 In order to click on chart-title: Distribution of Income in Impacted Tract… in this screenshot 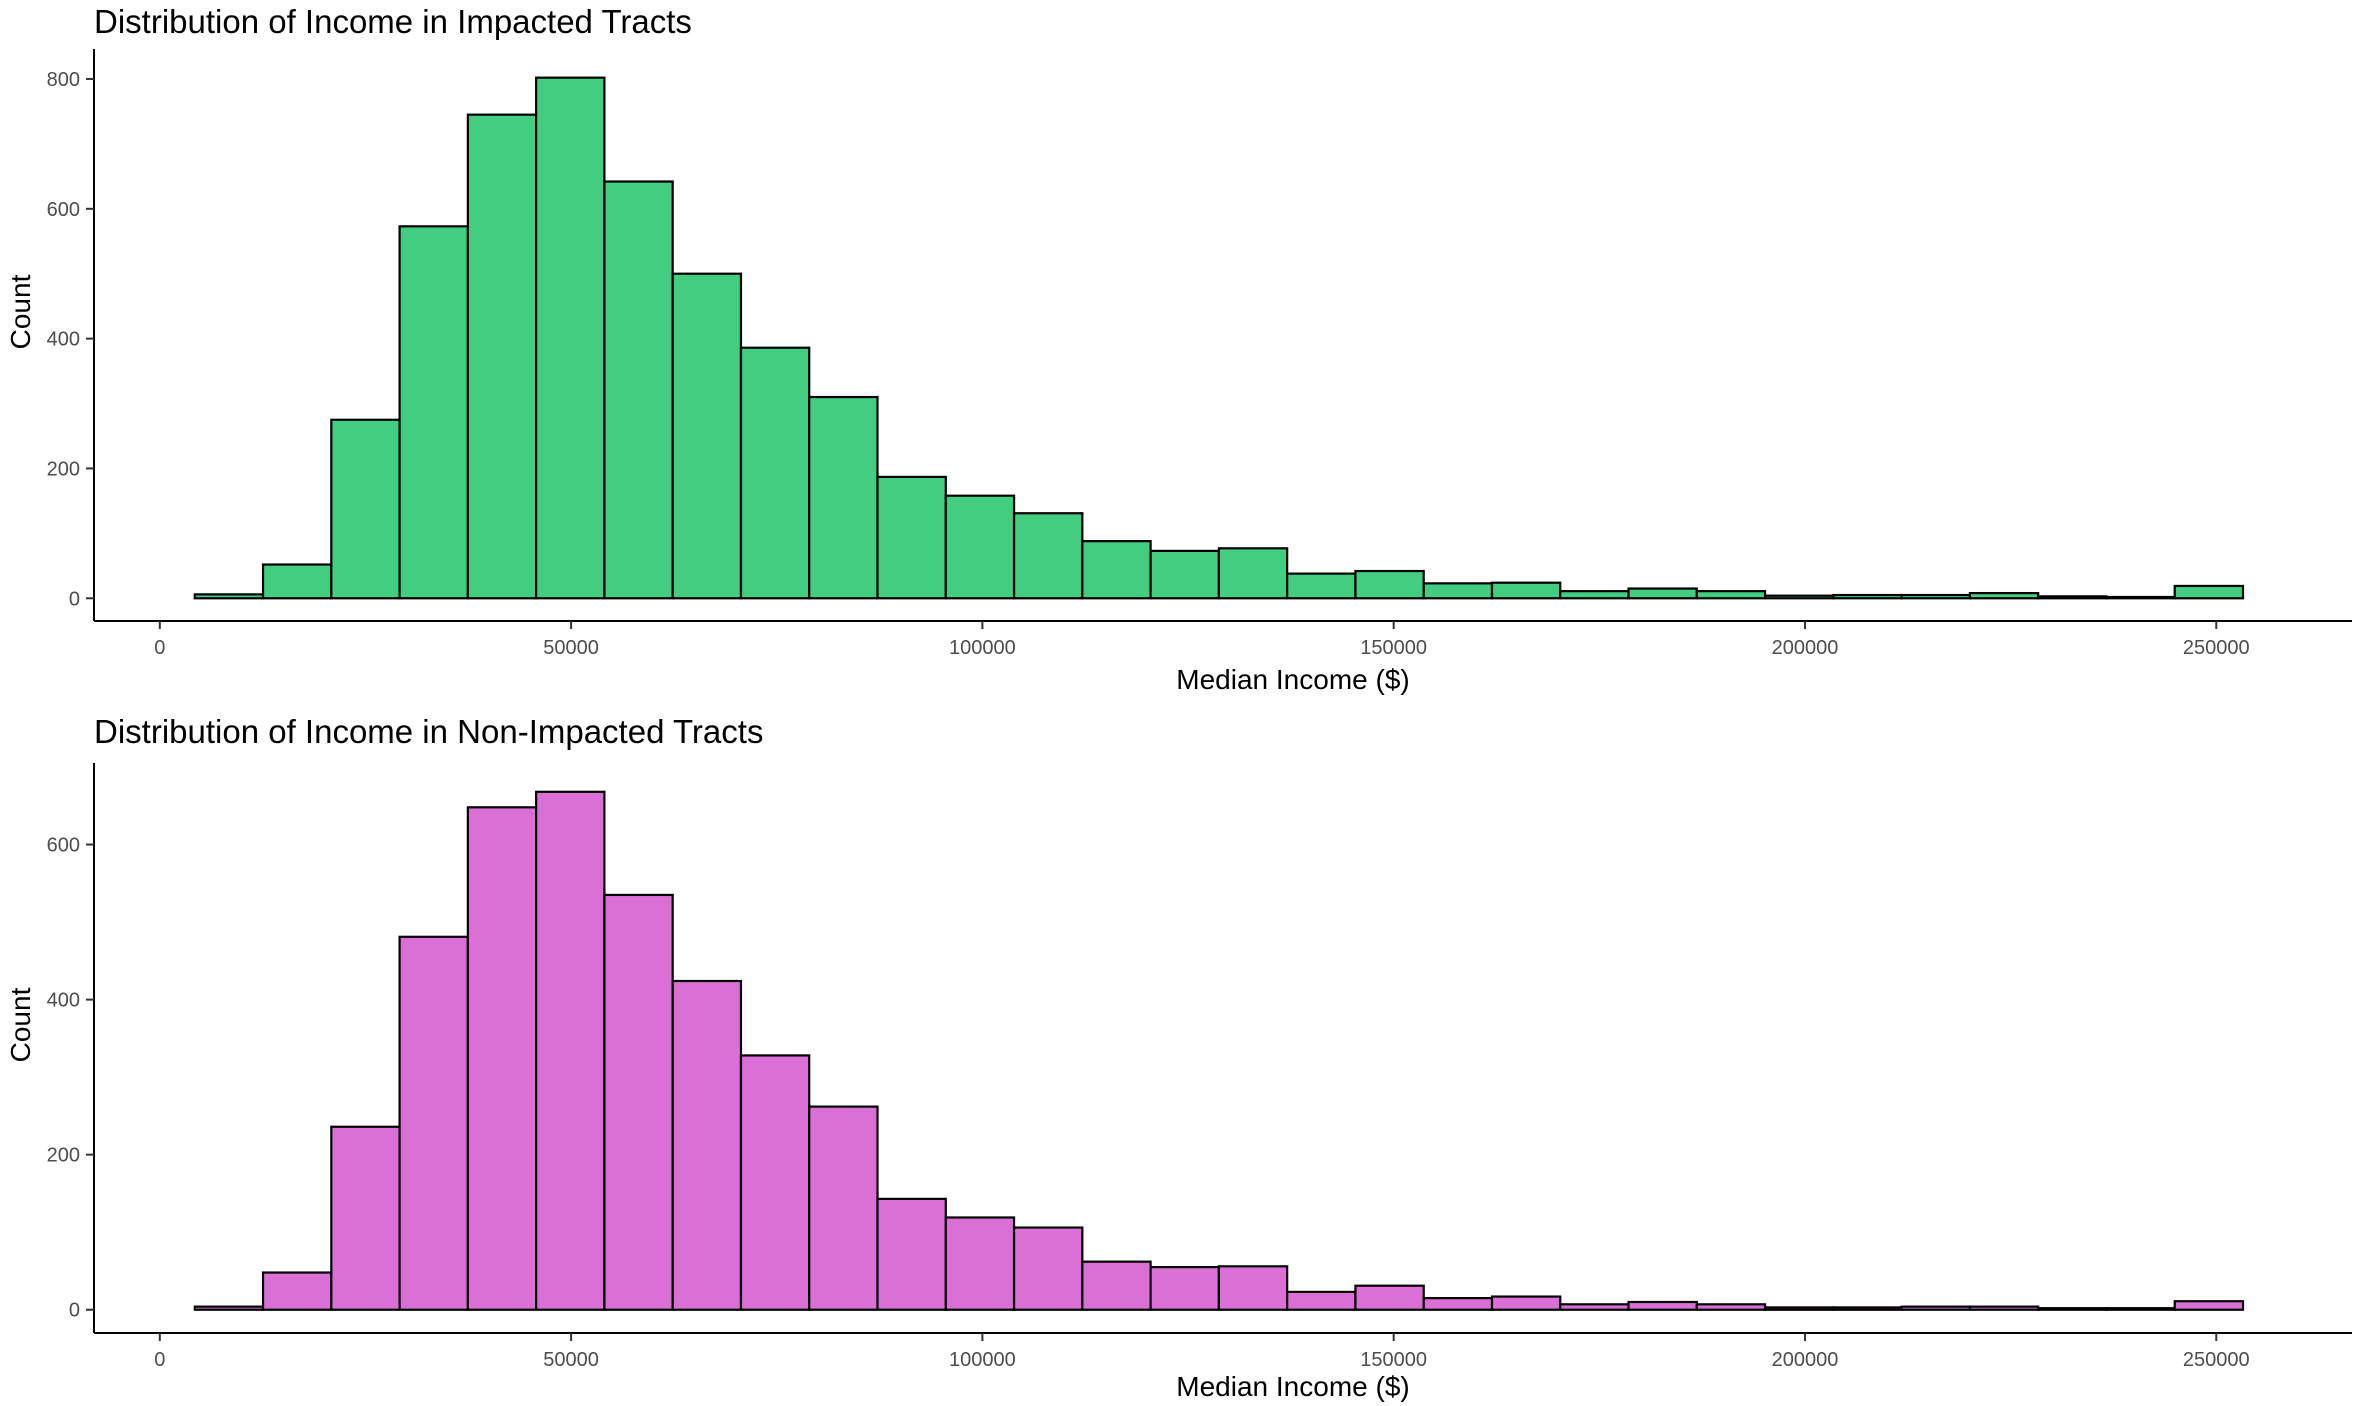, I will do `click(393, 21)`.